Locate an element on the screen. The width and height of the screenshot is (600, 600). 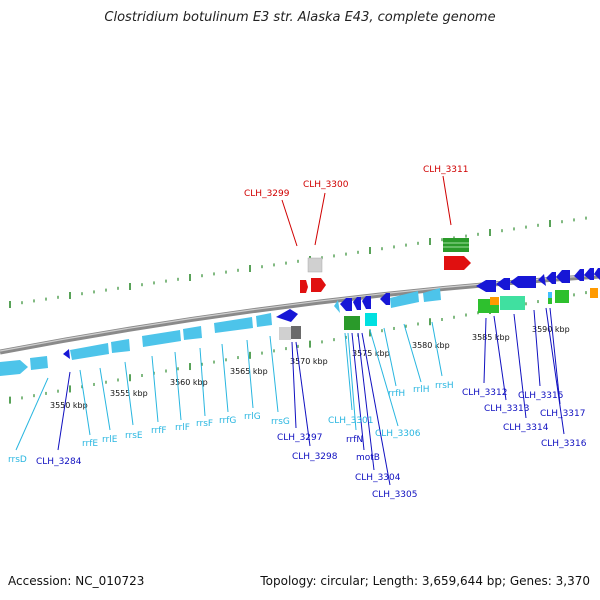
gene-label: rrfF is located at coordinates (159, 431).